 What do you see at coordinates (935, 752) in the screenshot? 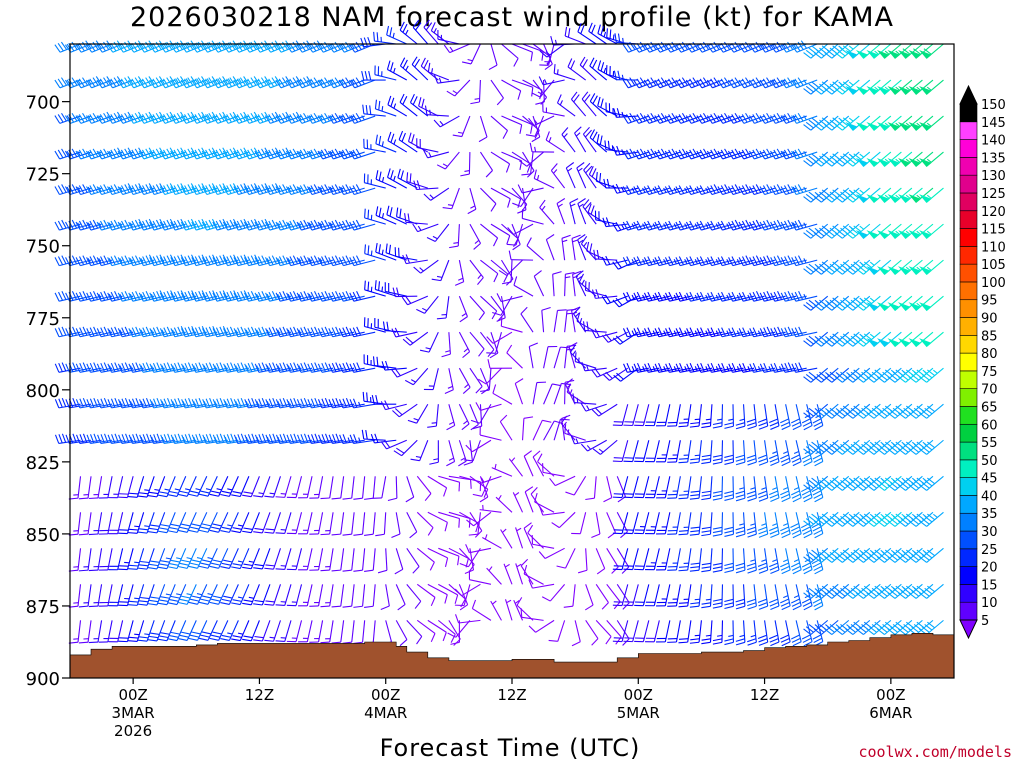
I see `credit-link: coolwx.com/models` at bounding box center [935, 752].